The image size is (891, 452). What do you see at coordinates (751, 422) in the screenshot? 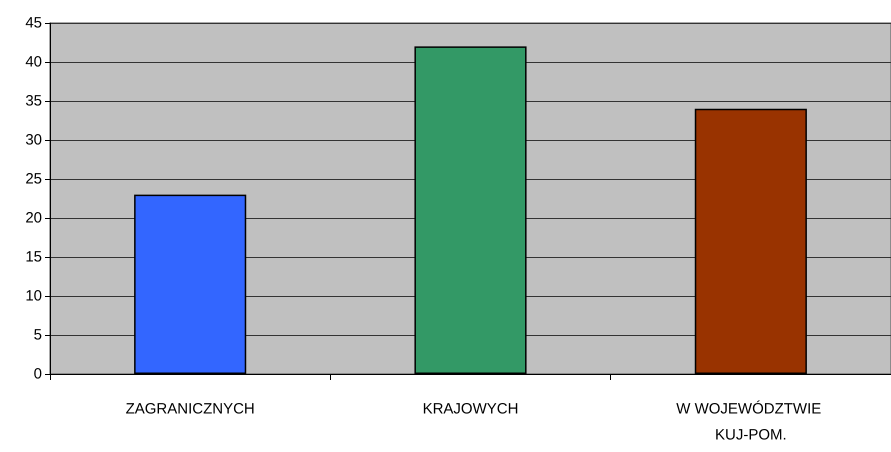
I see `x-tick-label: W WOJEWÓDZTWIE KUJ-POM.` at bounding box center [751, 422].